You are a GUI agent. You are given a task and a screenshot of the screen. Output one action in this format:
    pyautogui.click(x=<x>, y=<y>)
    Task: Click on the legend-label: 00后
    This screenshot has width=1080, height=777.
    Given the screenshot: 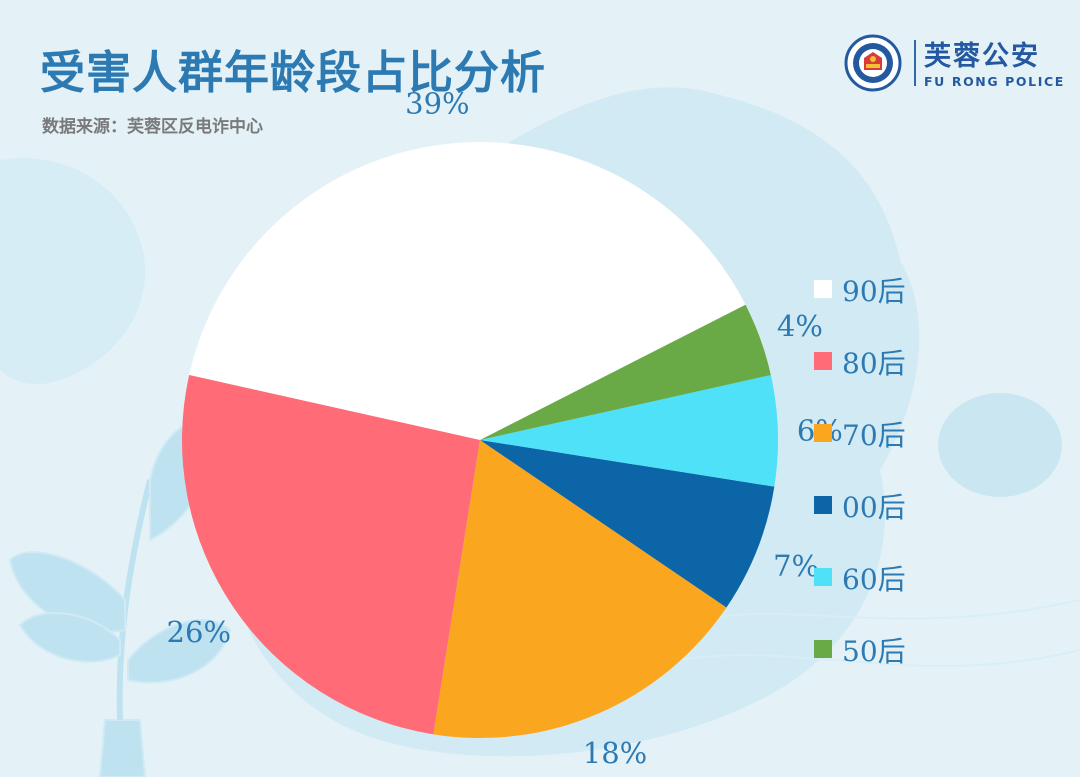 What is the action you would take?
    pyautogui.click(x=874, y=507)
    